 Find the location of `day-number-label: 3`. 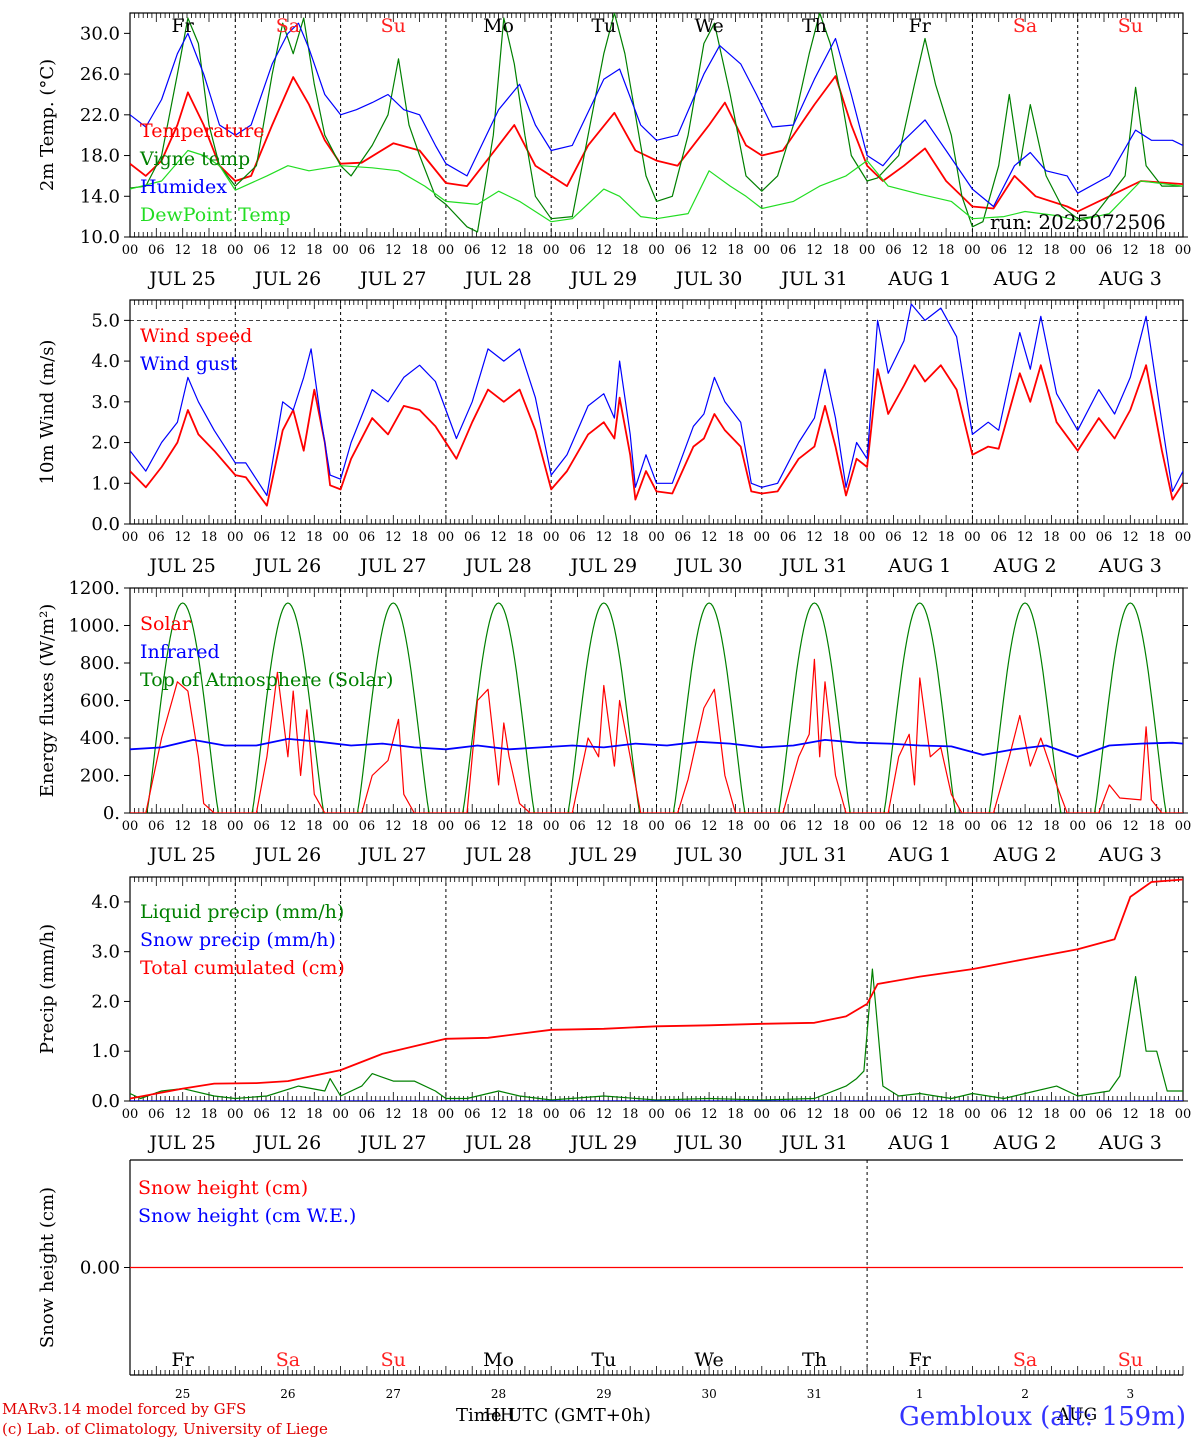

day-number-label: 3 is located at coordinates (1131, 1394).